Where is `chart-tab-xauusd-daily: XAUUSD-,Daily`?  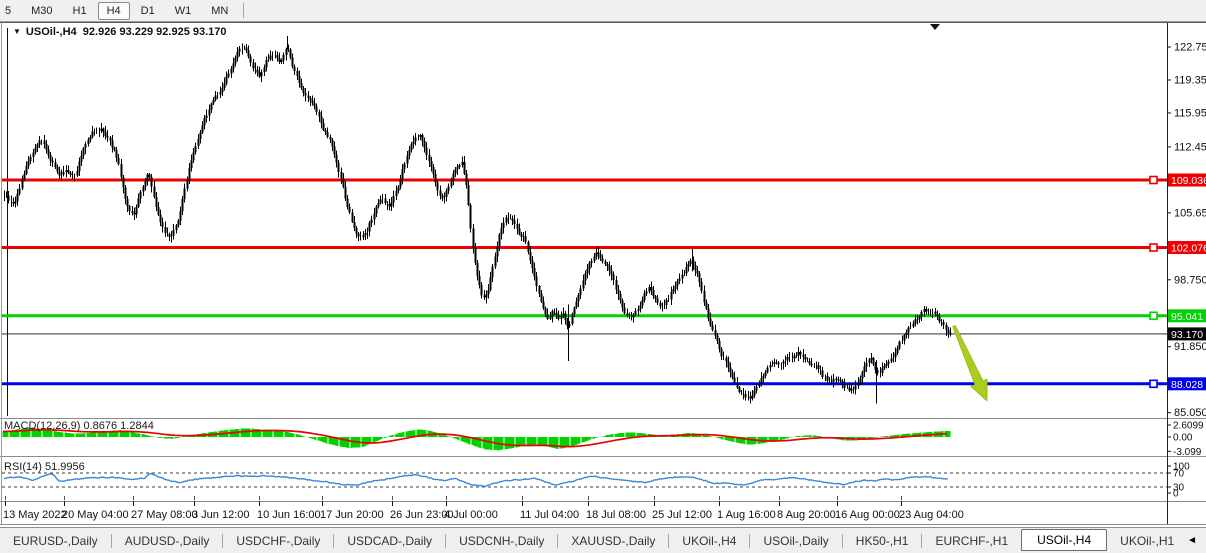 chart-tab-xauusd-daily: XAUUSD-,Daily is located at coordinates (613, 540).